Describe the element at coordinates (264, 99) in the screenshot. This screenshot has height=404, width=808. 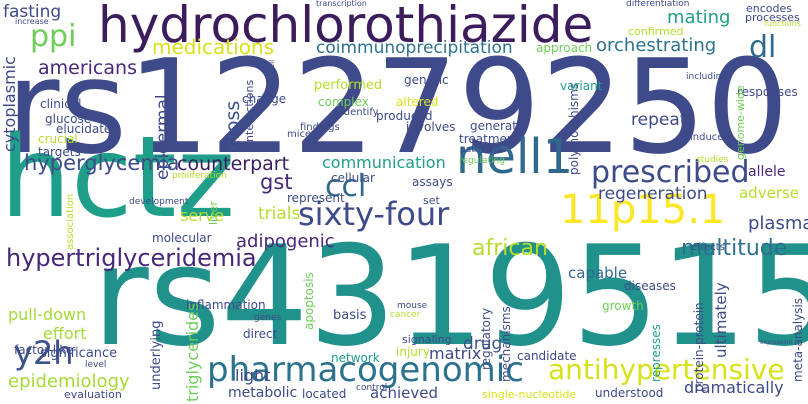
I see `word-change: change` at that location.